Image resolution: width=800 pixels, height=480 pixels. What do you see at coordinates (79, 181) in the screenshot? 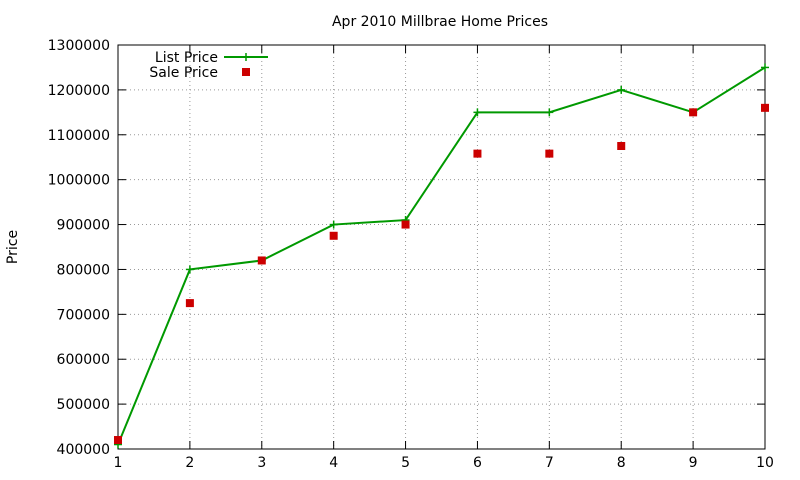
I see `y-tick-label: 1000000` at bounding box center [79, 181].